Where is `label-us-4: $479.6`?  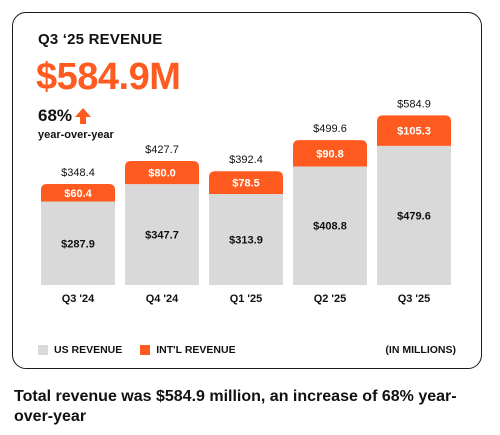
label-us-4: $479.6 is located at coordinates (414, 216).